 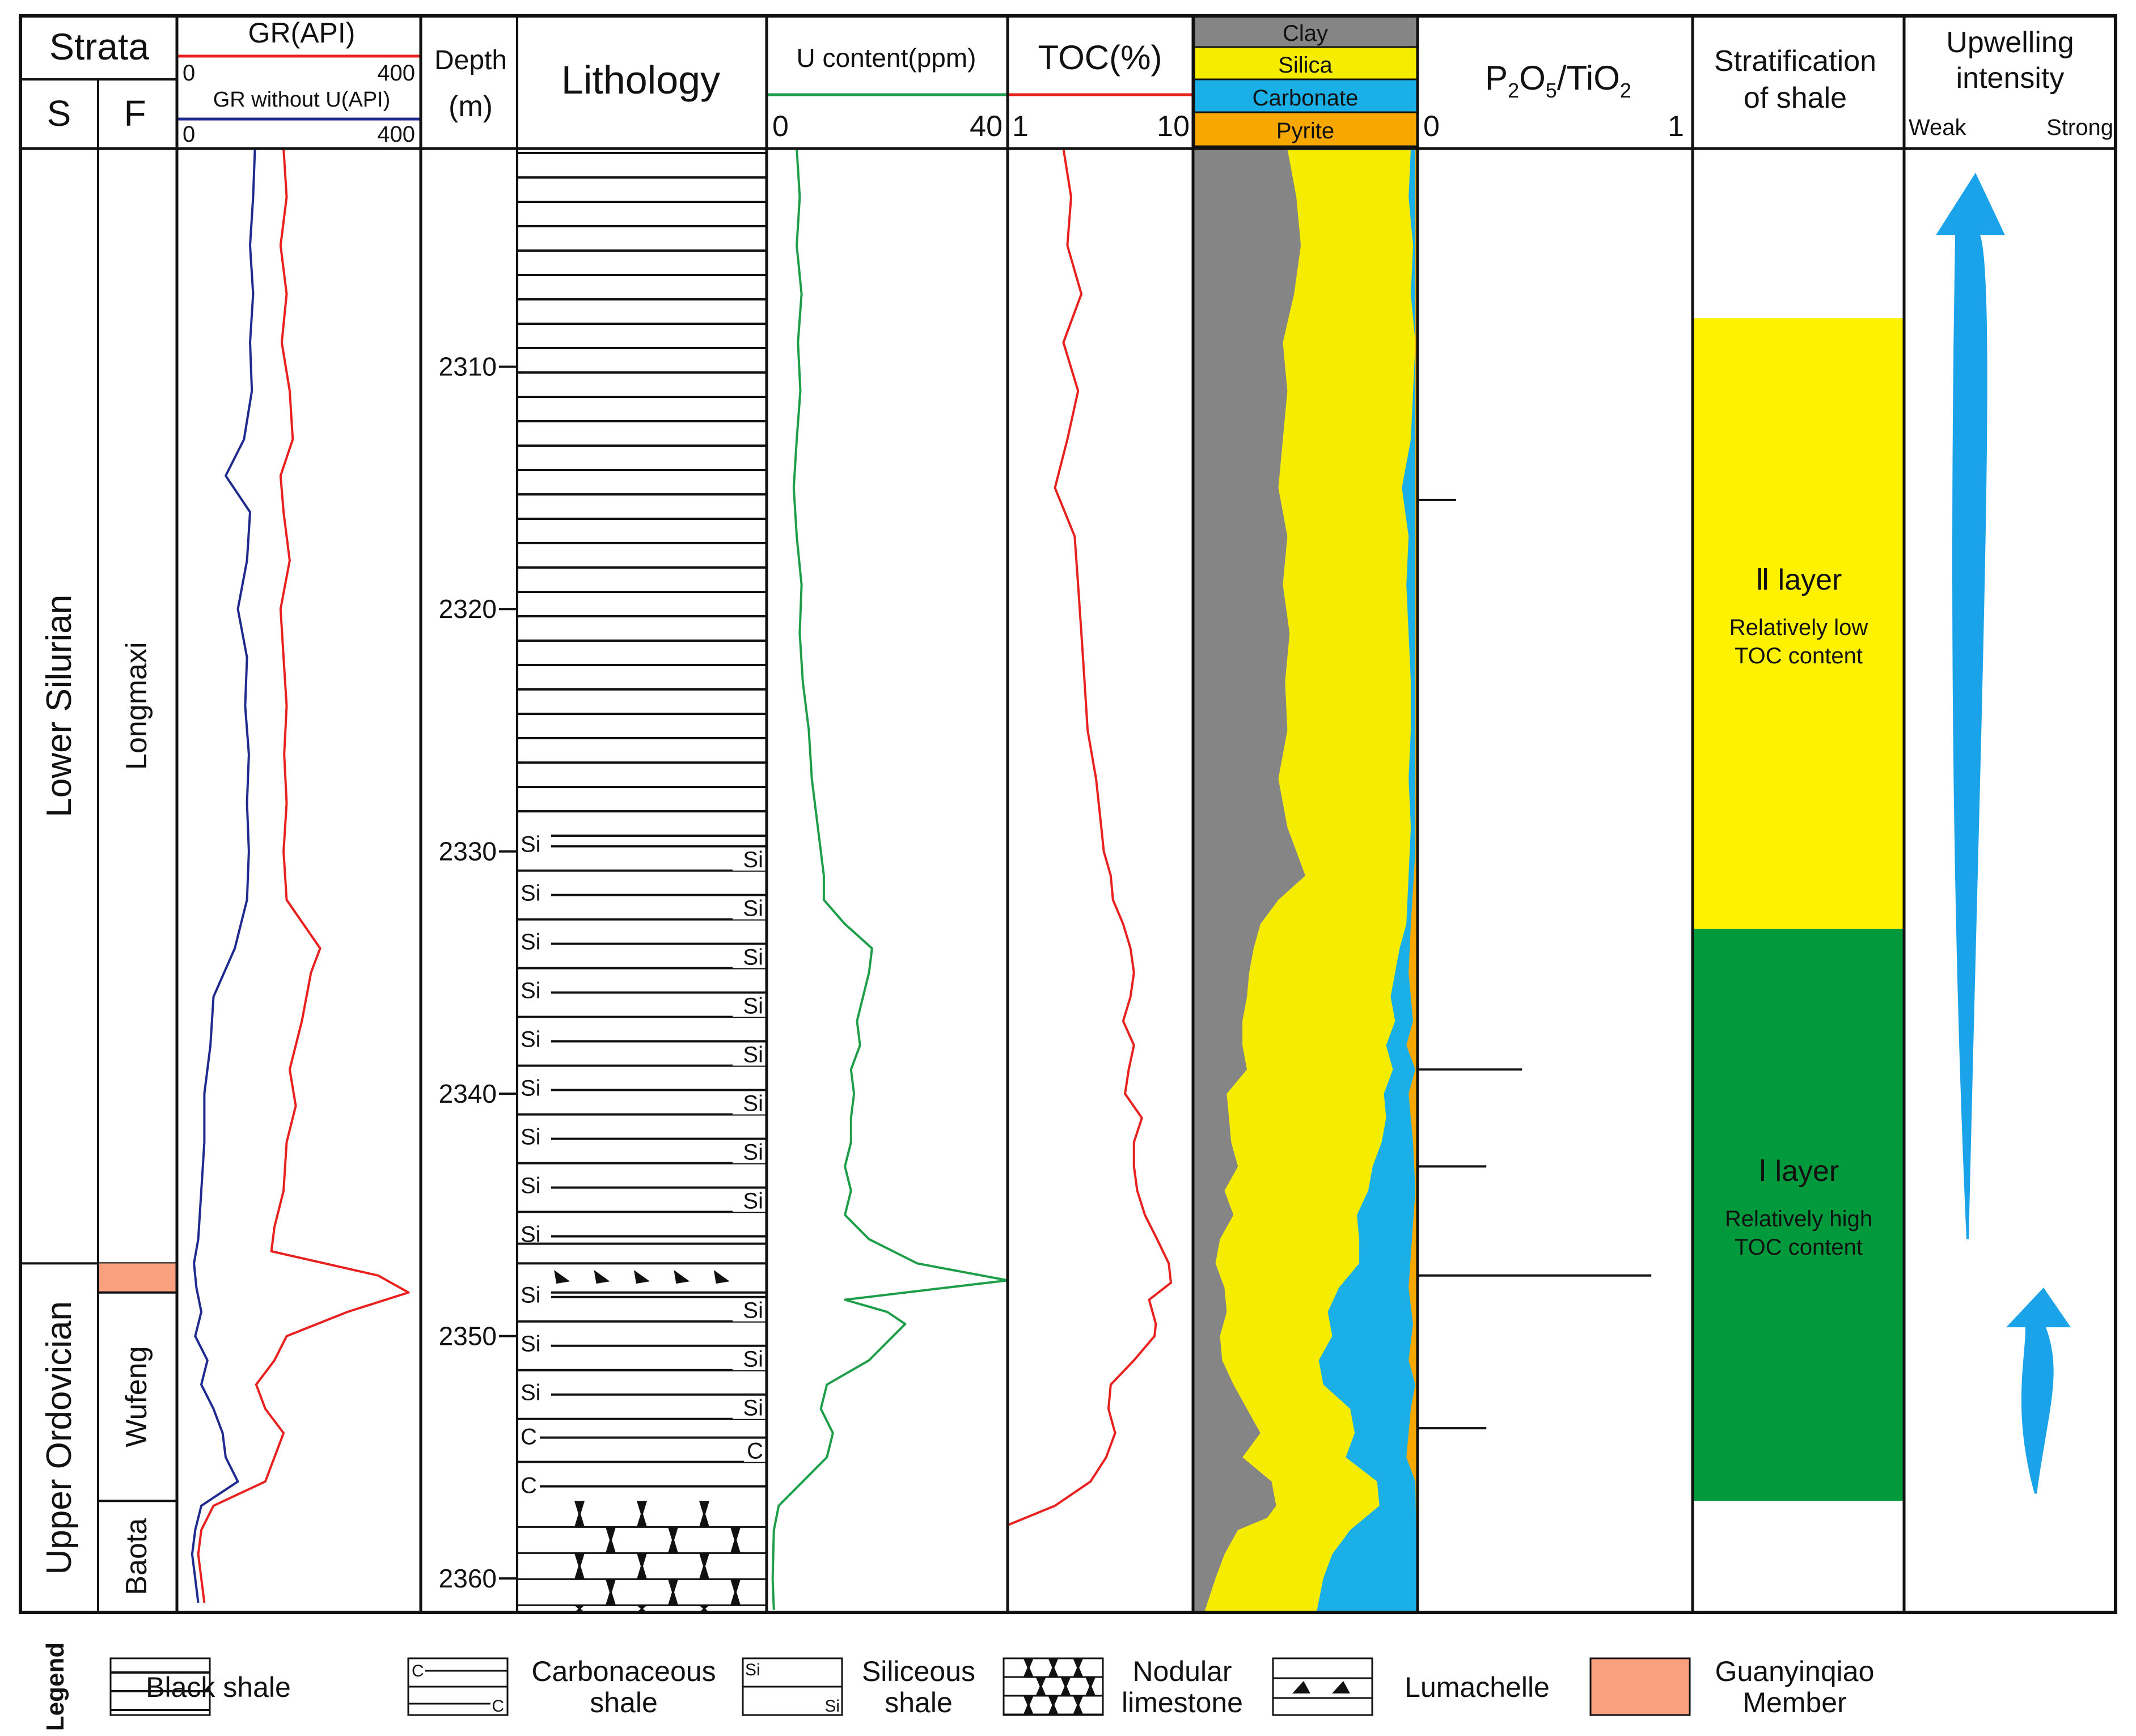 What do you see at coordinates (624, 1703) in the screenshot?
I see `legend-label: shale` at bounding box center [624, 1703].